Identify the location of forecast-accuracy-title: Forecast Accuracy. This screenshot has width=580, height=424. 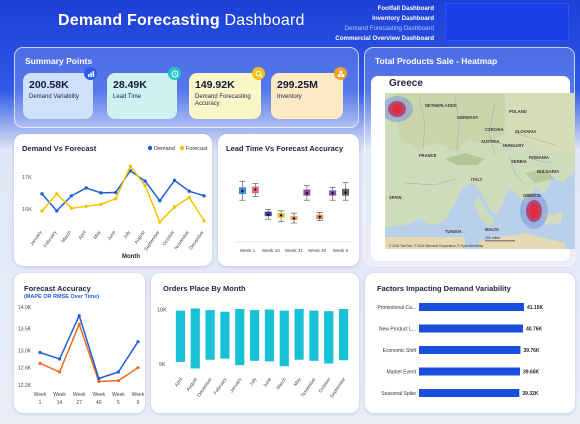
(57, 288).